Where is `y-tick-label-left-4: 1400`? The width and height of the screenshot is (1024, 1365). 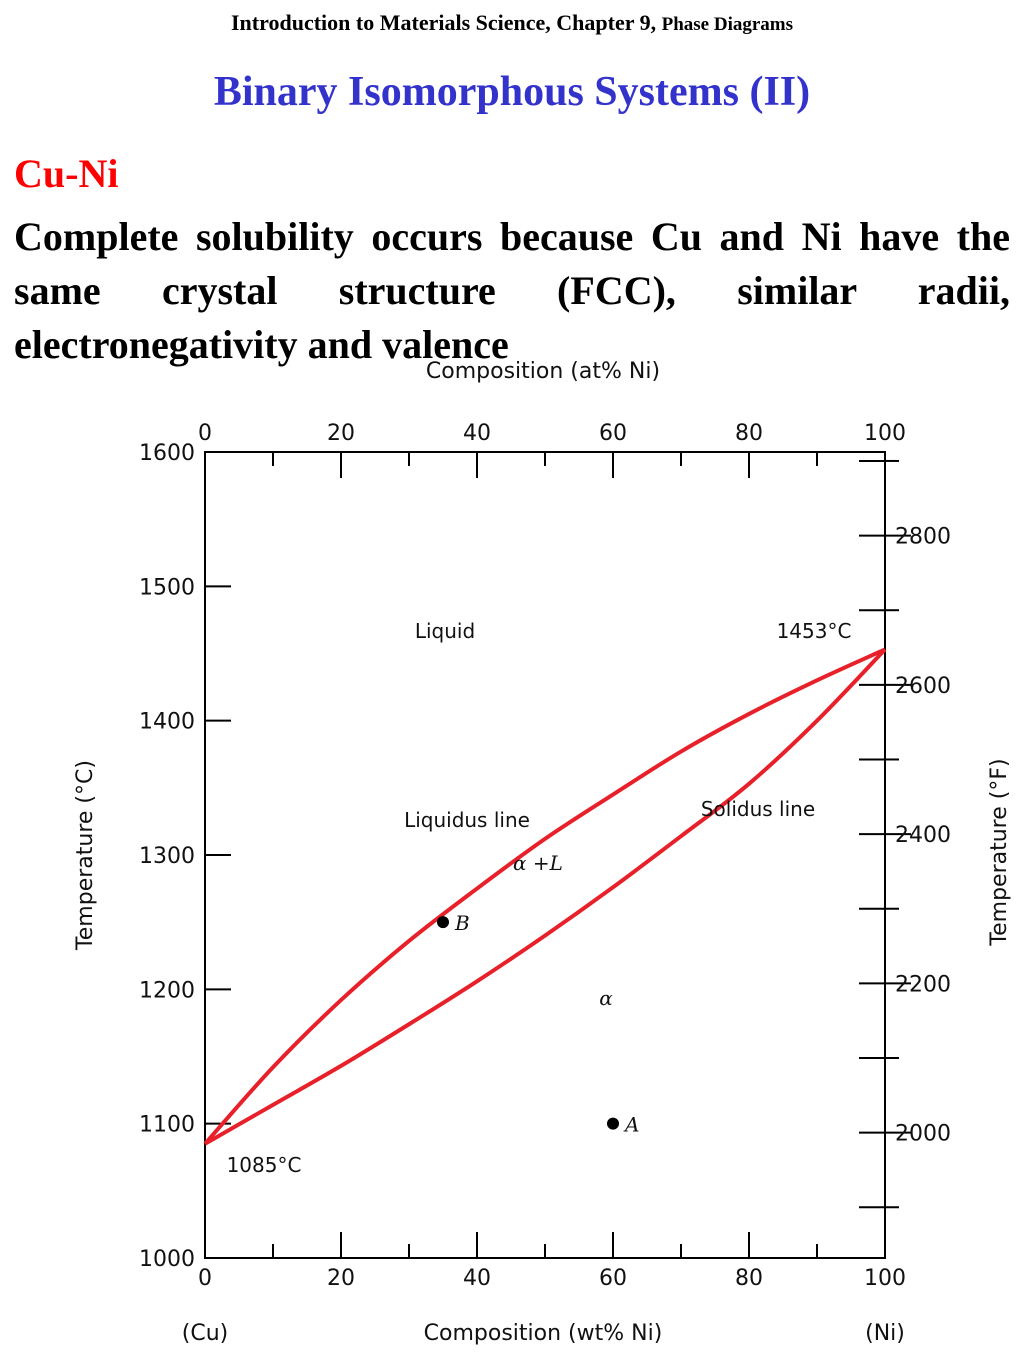 y-tick-label-left-4: 1400 is located at coordinates (167, 722).